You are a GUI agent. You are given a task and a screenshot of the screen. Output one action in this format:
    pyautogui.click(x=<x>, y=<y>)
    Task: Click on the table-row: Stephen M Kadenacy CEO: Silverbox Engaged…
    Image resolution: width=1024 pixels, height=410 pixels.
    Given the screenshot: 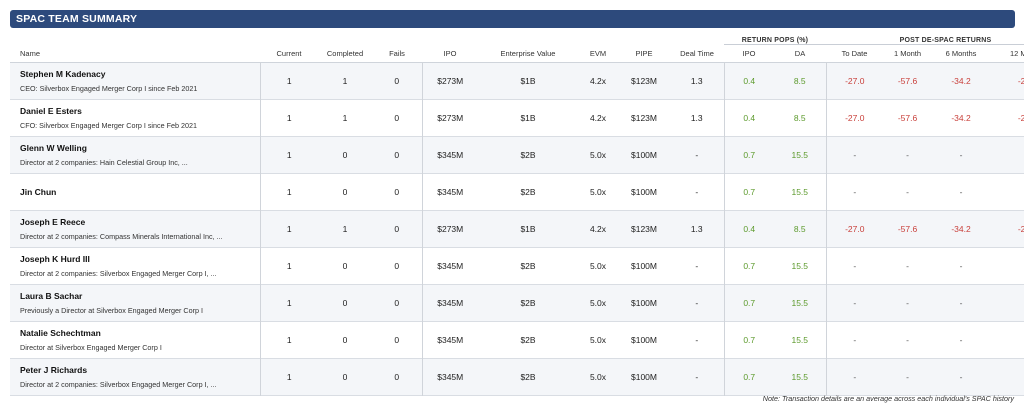 What is the action you would take?
    pyautogui.click(x=517, y=81)
    